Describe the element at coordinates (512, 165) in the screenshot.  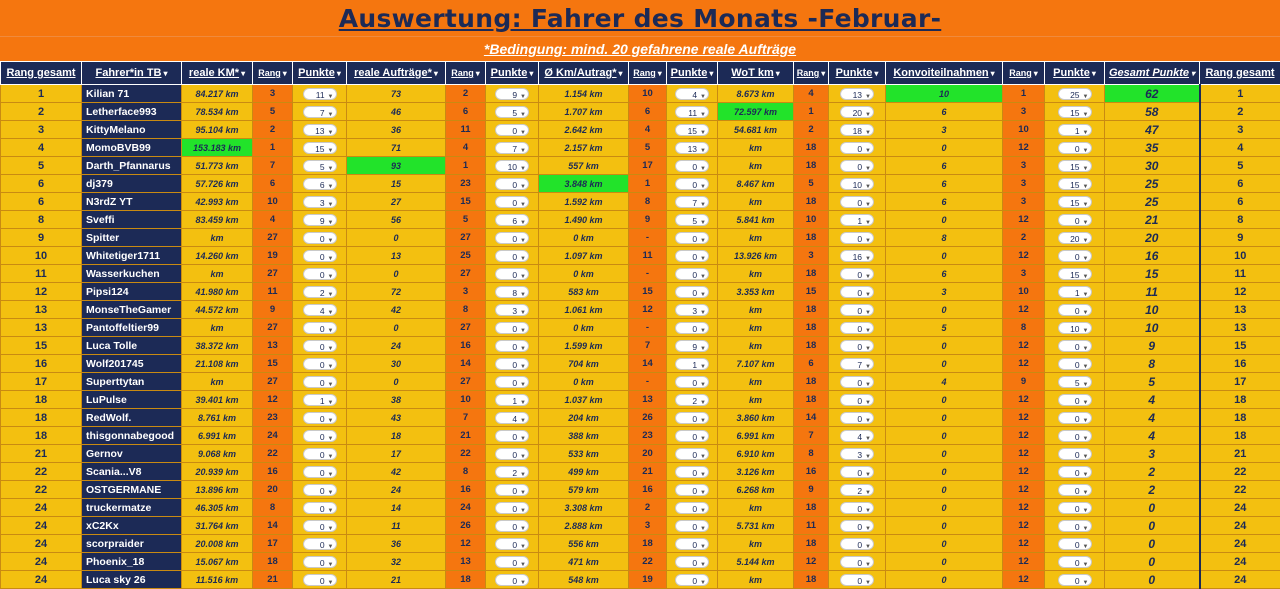
I see `punkte-auftraege-select: 10 ▼` at that location.